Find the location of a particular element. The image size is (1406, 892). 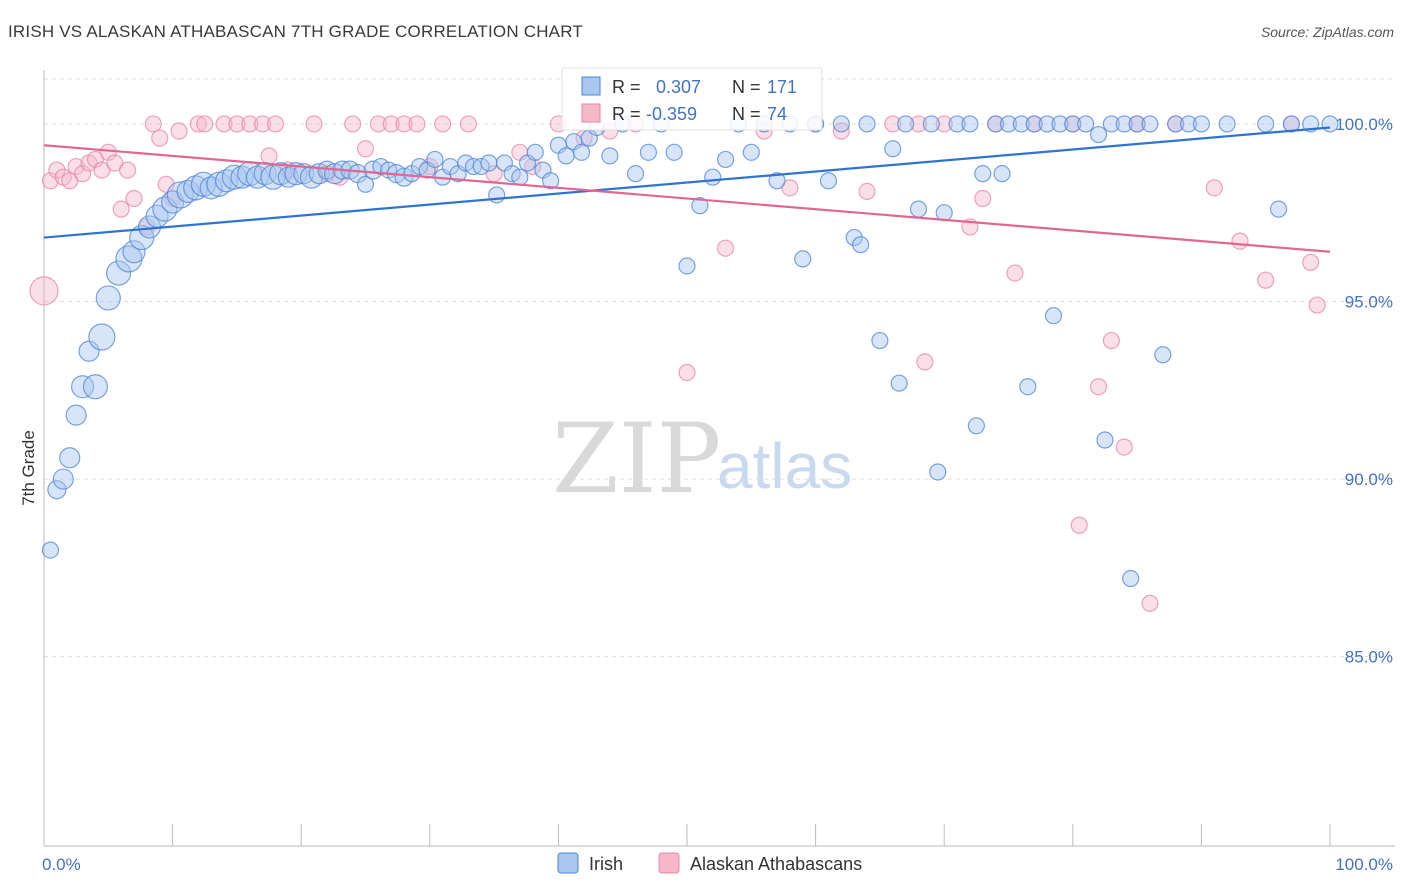

y-tick-labels: 100.0% 95.0% 90.0% 85.0% is located at coordinates (1364, 391).